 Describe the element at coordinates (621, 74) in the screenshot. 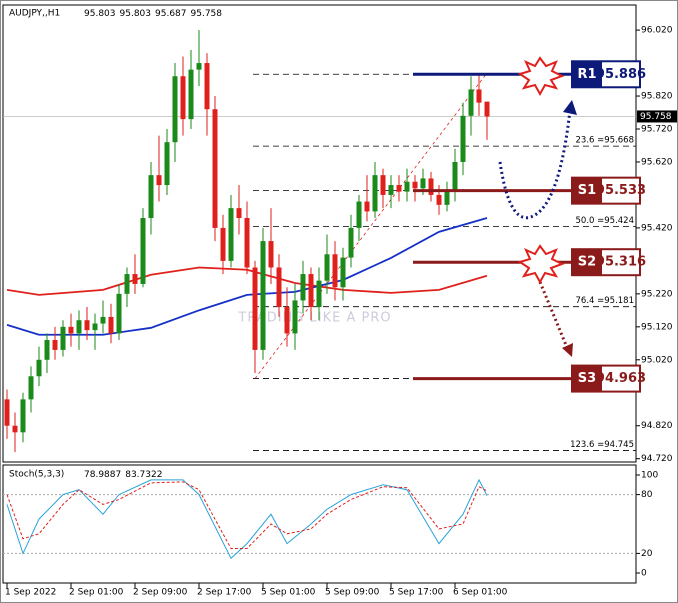

I see `level-value: 95.886` at that location.